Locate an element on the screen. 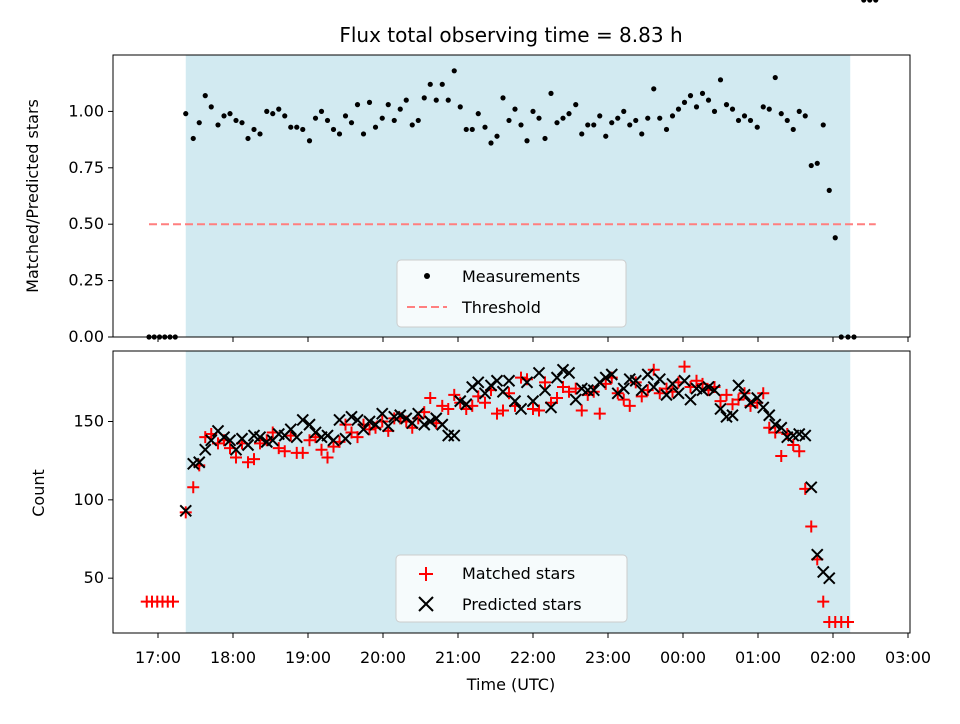 The height and width of the screenshot is (724, 960). top-panel-y-ticks: 0.00 0.25 0.50 0.75 1.00 is located at coordinates (90, 223).